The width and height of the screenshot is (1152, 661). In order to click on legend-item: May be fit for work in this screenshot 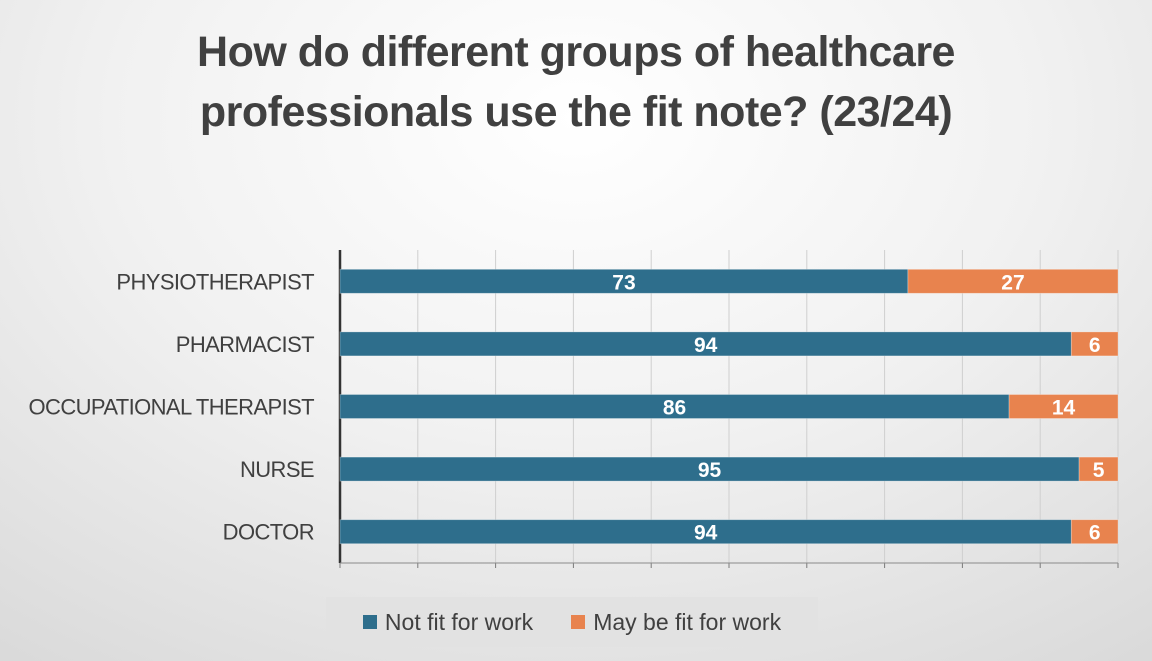, I will do `click(676, 622)`.